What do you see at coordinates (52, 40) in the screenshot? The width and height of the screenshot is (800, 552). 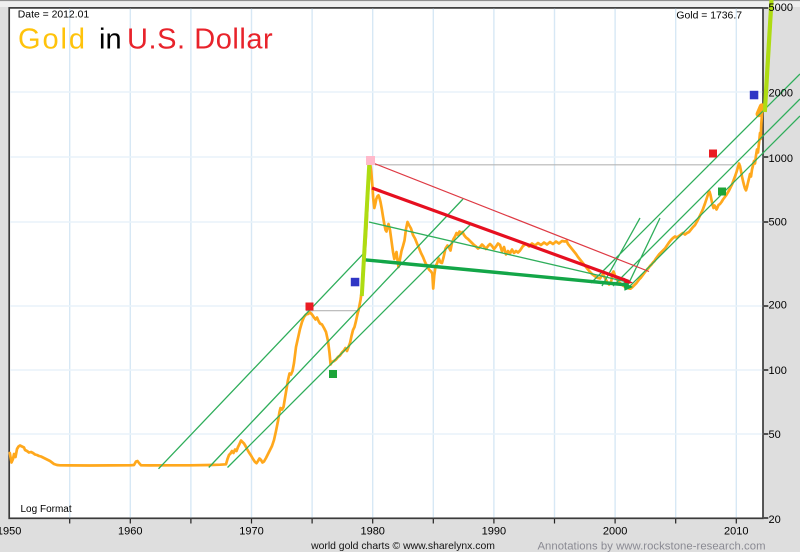 I see `svg-text: Gold` at bounding box center [52, 40].